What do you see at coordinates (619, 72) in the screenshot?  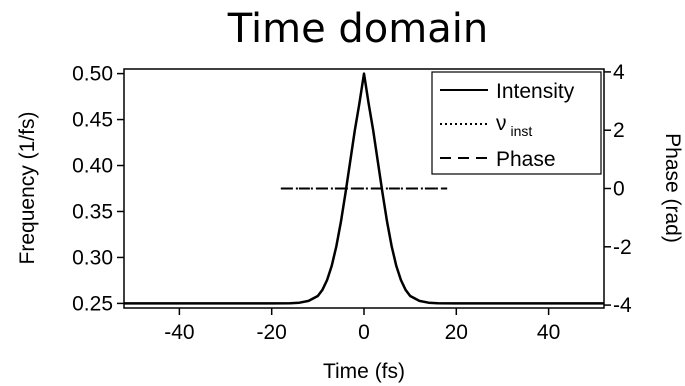 I see `y2-tick-label: 4` at bounding box center [619, 72].